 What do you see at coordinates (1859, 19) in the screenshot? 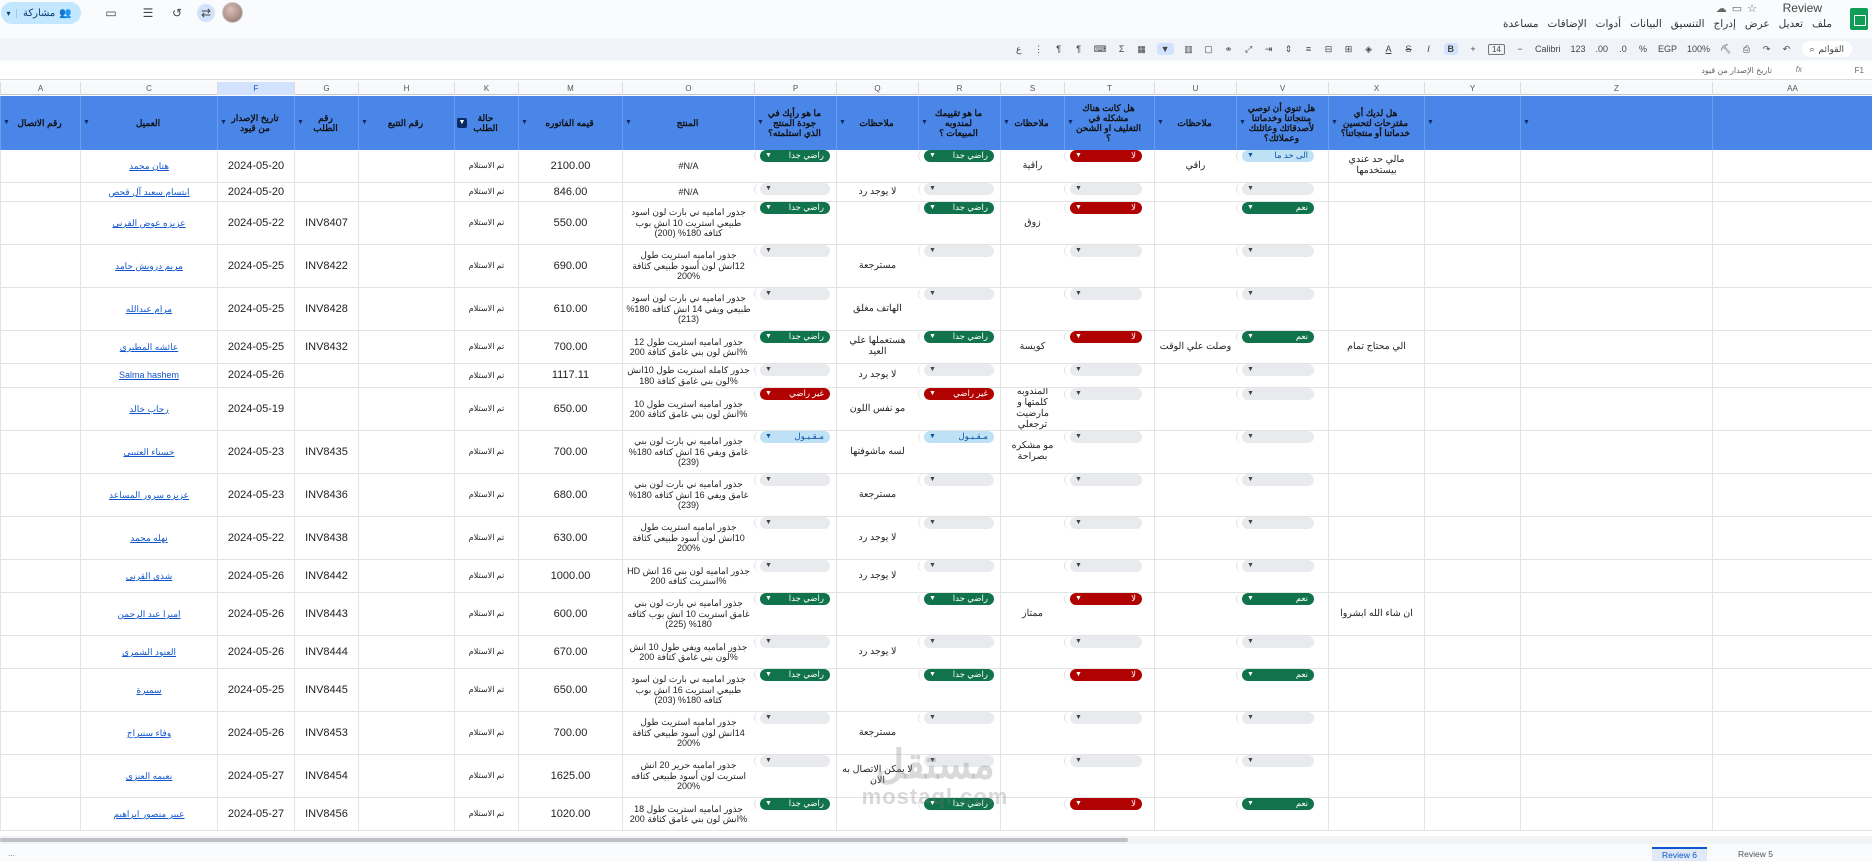
I see `sheets-logo-icon` at bounding box center [1859, 19].